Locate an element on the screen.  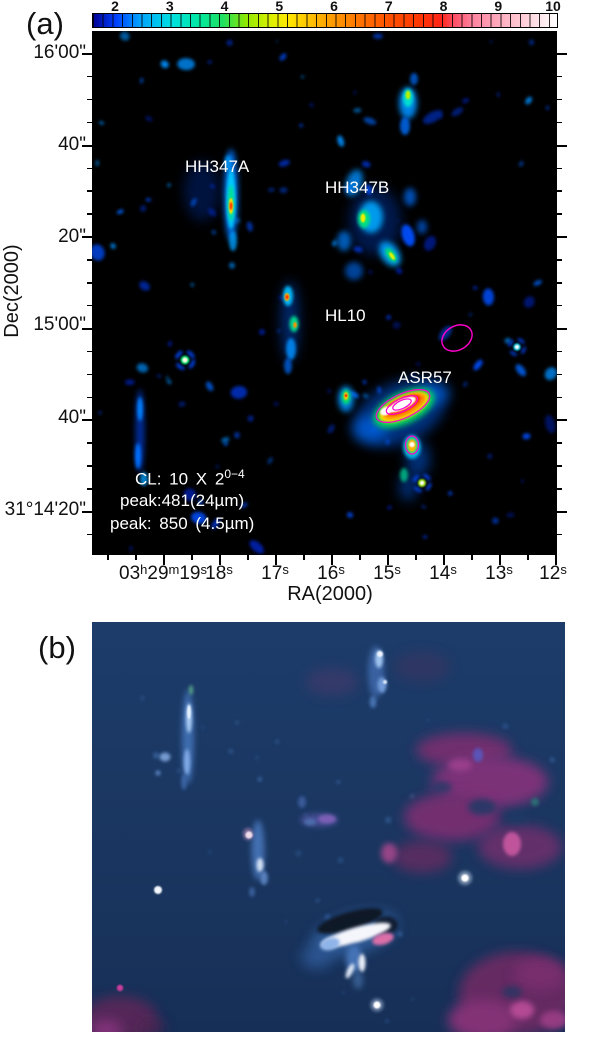
colorbar-tick-label: 9 is located at coordinates (498, 7).